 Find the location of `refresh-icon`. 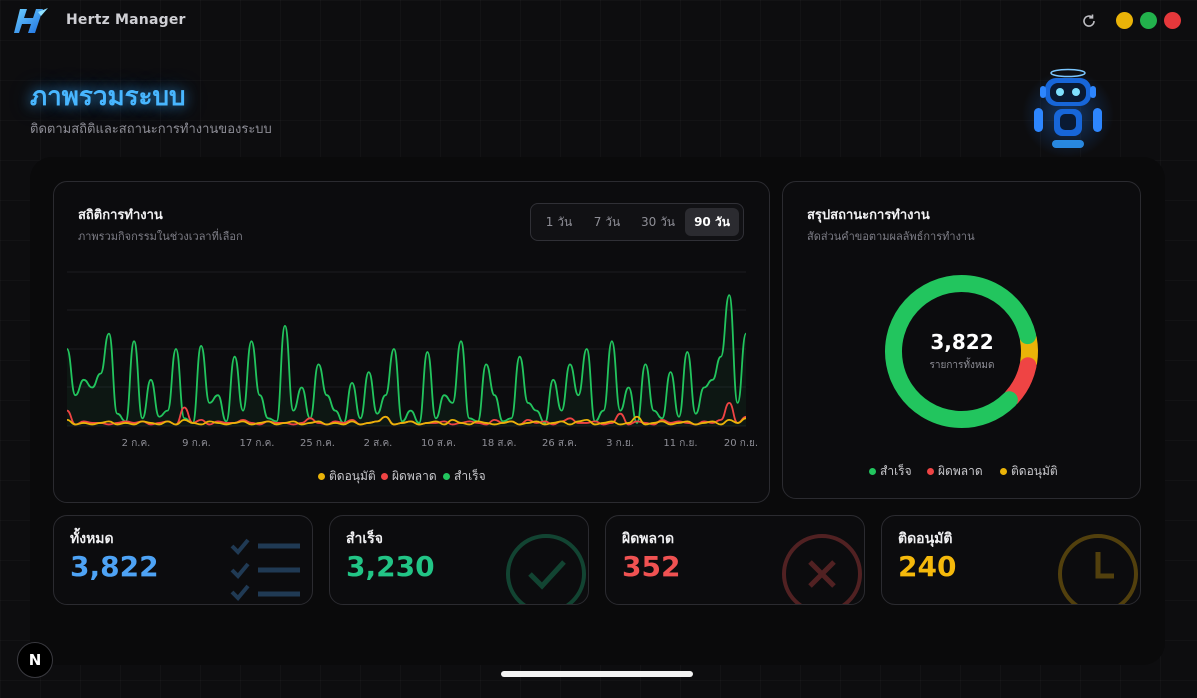

refresh-icon is located at coordinates (1089, 21).